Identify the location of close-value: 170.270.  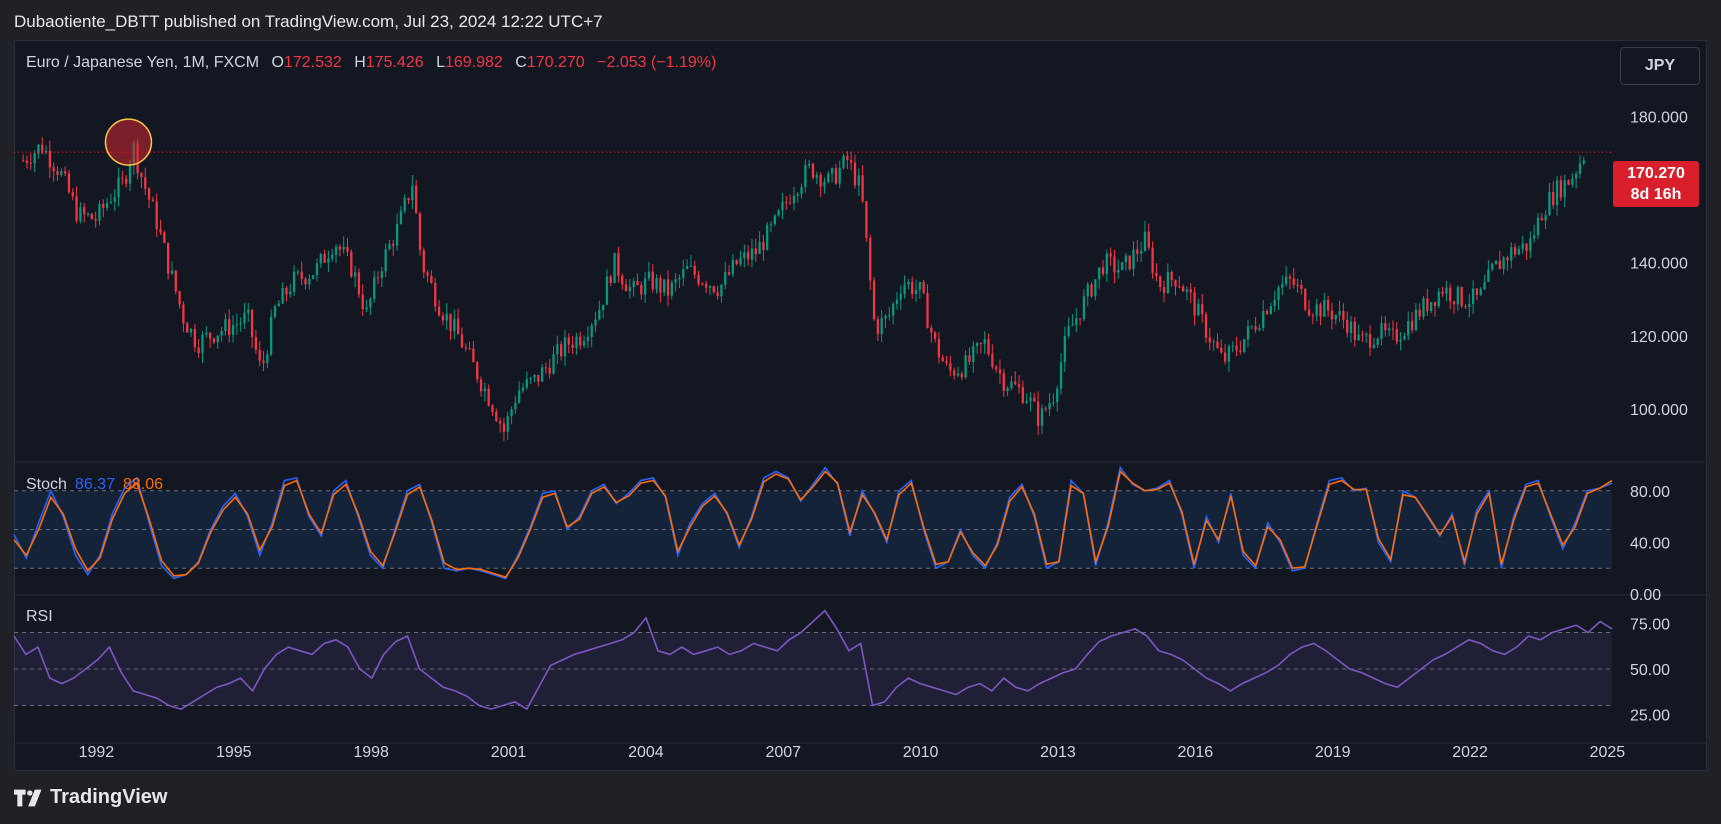
(555, 62).